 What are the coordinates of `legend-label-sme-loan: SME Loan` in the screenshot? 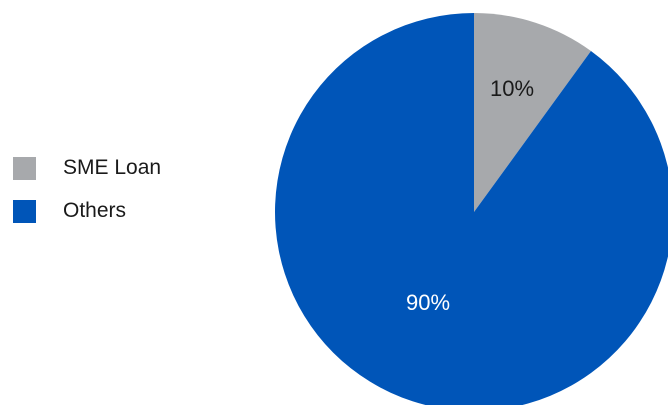 It's located at (112, 167).